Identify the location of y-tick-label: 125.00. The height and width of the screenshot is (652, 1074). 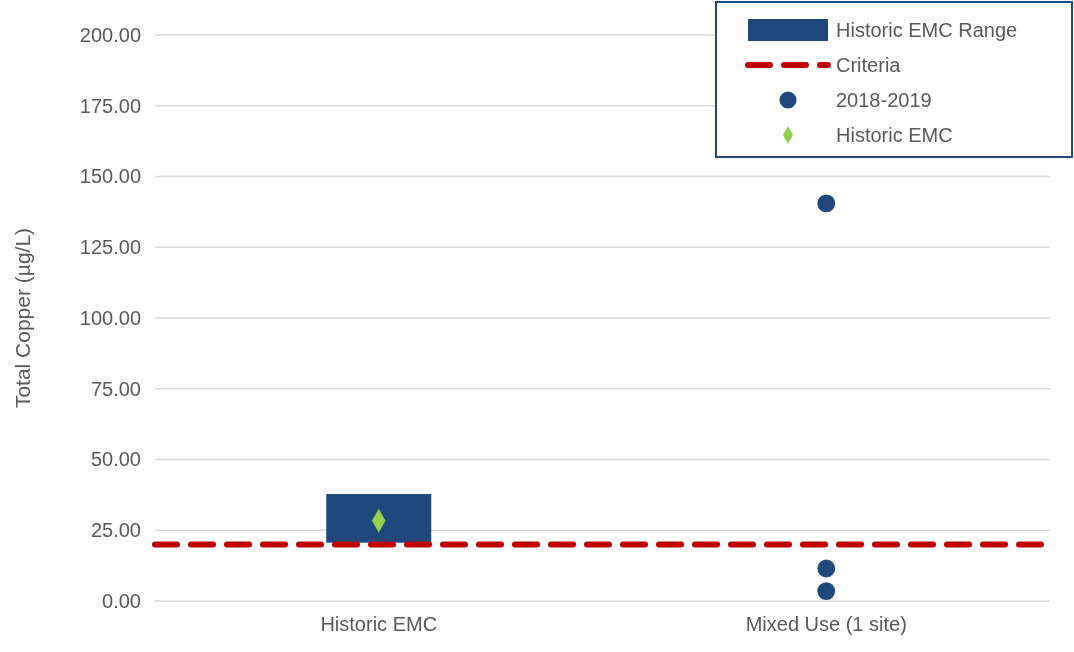
(110, 247).